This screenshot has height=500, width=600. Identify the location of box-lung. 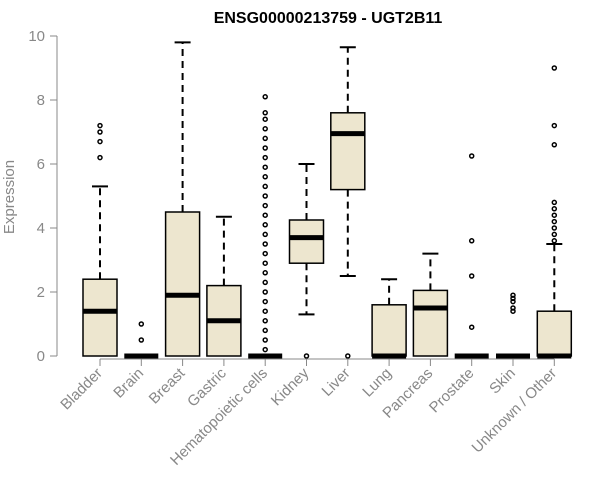
(389, 318).